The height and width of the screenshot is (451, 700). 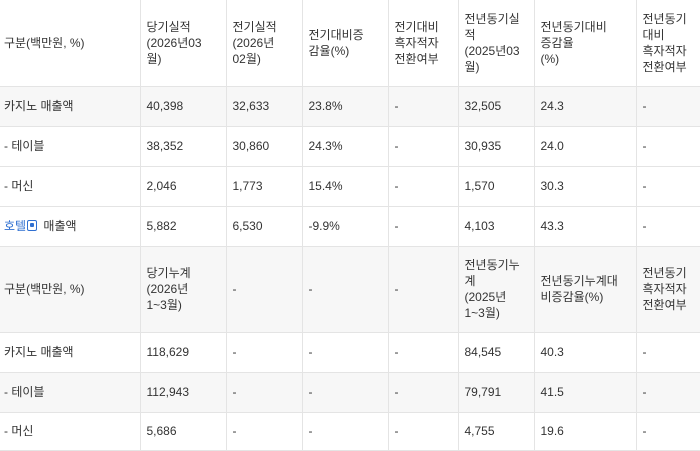 I want to click on table-cell: 40.3, so click(x=585, y=352).